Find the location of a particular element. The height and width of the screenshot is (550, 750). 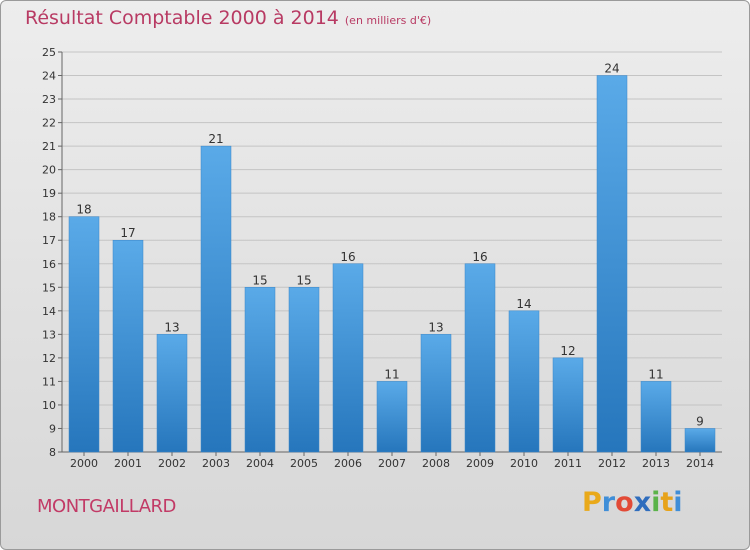

y-tick-label: 8 is located at coordinates (52, 452).